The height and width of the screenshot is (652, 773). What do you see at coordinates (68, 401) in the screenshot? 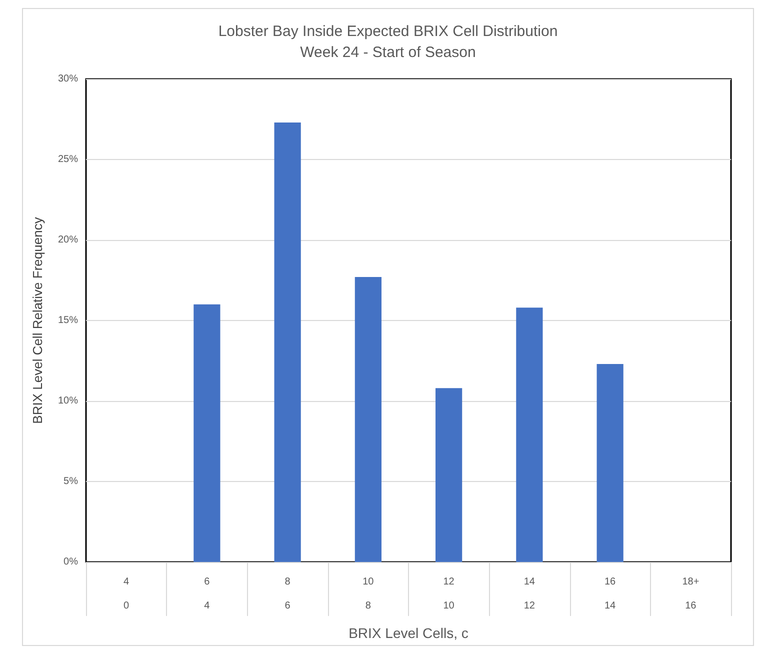
I see `y-tick-label: 10%` at bounding box center [68, 401].